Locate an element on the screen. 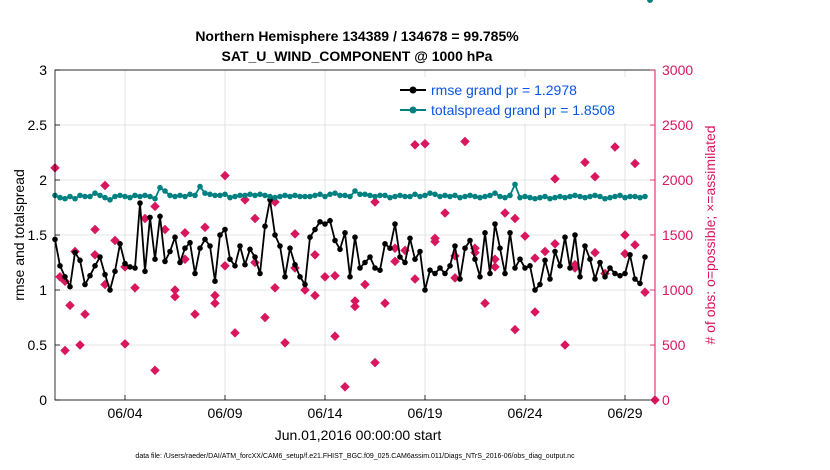 This screenshot has height=470, width=830. y-right-tick-label: 3000 is located at coordinates (677, 70).